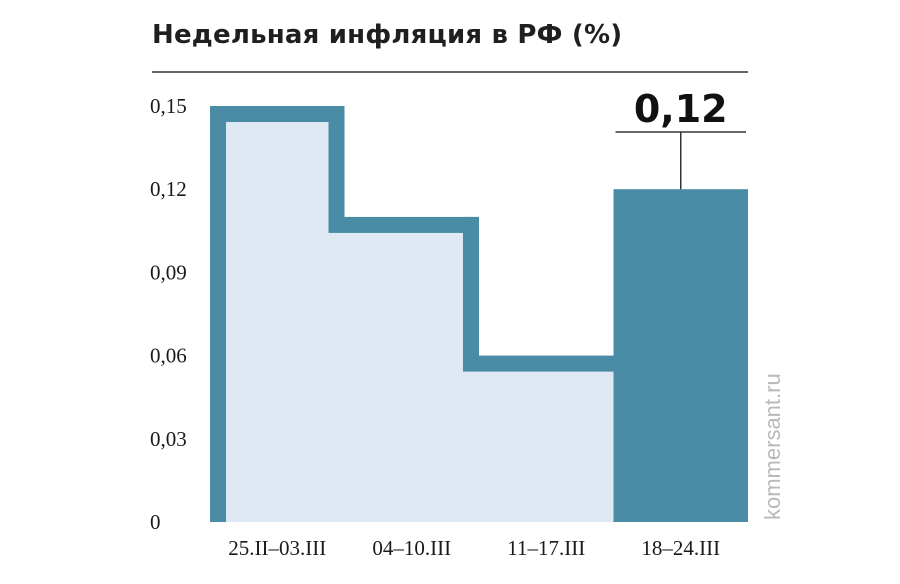 The width and height of the screenshot is (900, 584). I want to click on callout-value-label: 0,12, so click(681, 109).